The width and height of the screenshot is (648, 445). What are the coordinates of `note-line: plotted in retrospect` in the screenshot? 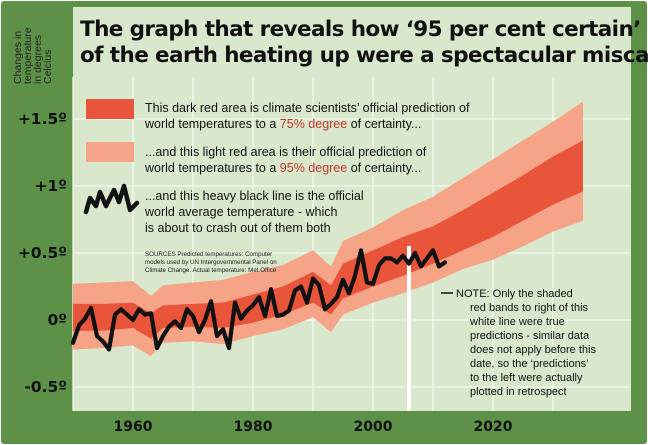 It's located at (518, 392).